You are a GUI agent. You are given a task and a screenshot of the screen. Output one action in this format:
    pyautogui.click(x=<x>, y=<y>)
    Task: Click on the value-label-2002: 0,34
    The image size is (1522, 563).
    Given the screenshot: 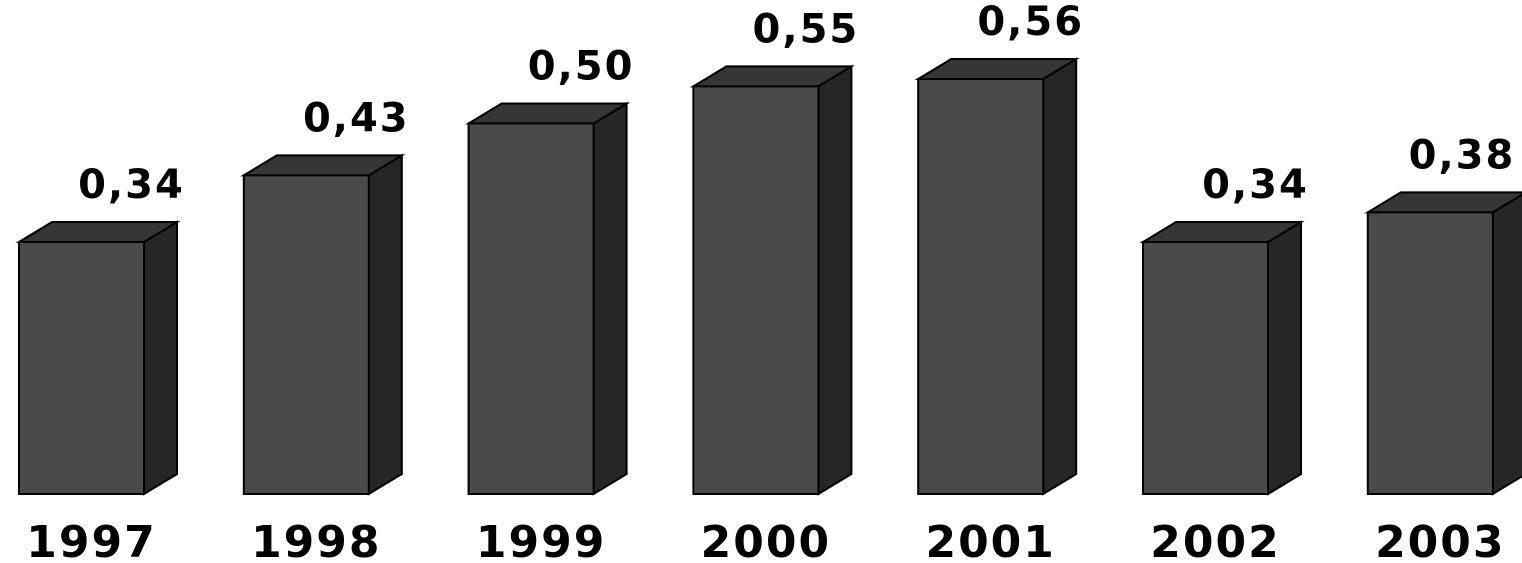 What is the action you would take?
    pyautogui.click(x=1255, y=185)
    